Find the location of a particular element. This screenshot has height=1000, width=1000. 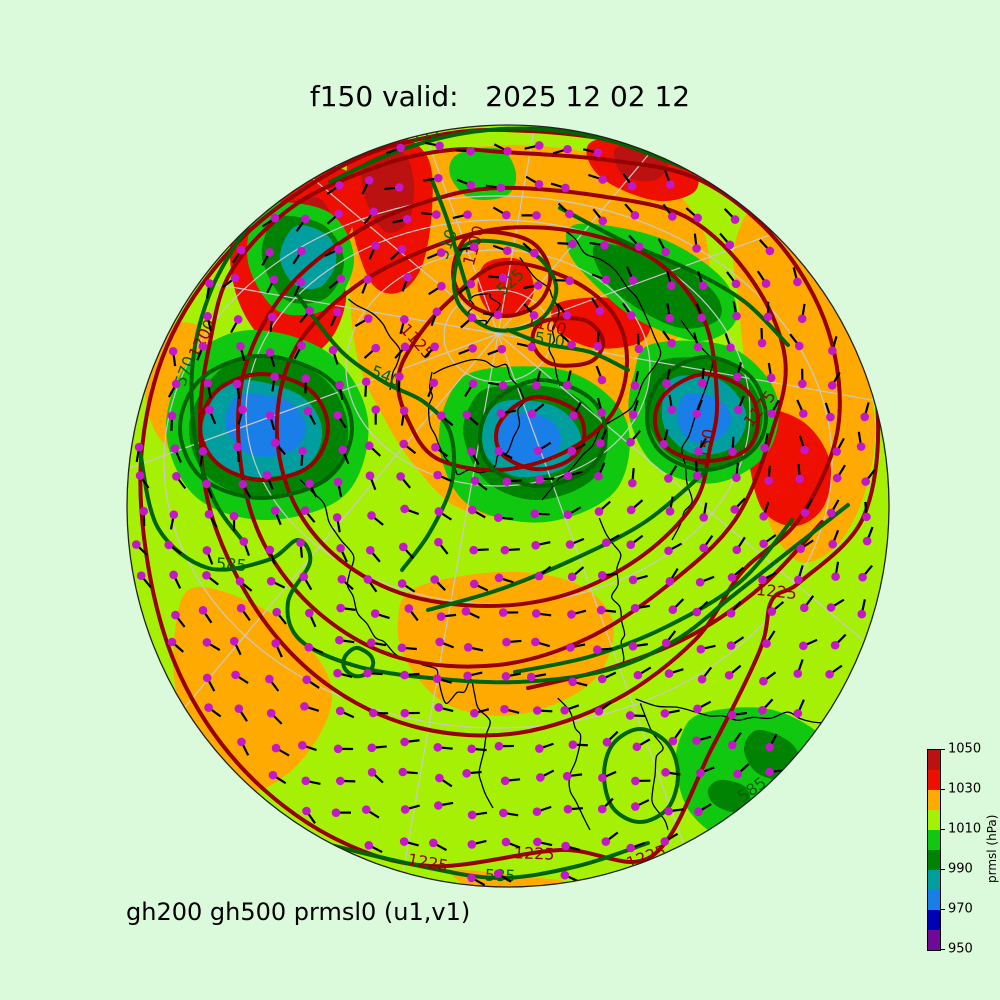

colorbar-tick-label: 1030 is located at coordinates (965, 789).